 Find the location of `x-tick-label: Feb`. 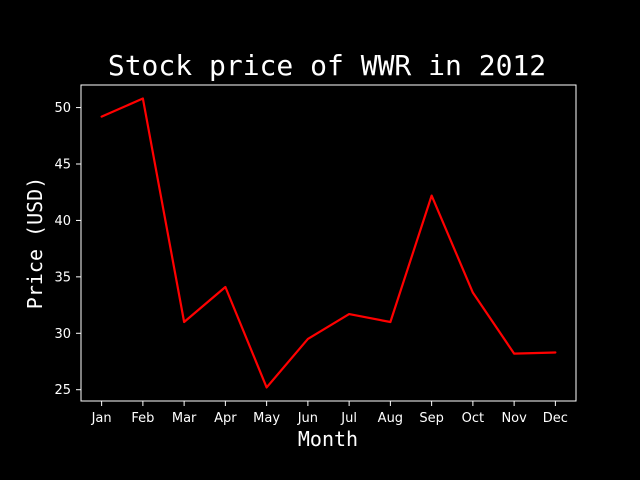

x-tick-label: Feb is located at coordinates (142, 418).